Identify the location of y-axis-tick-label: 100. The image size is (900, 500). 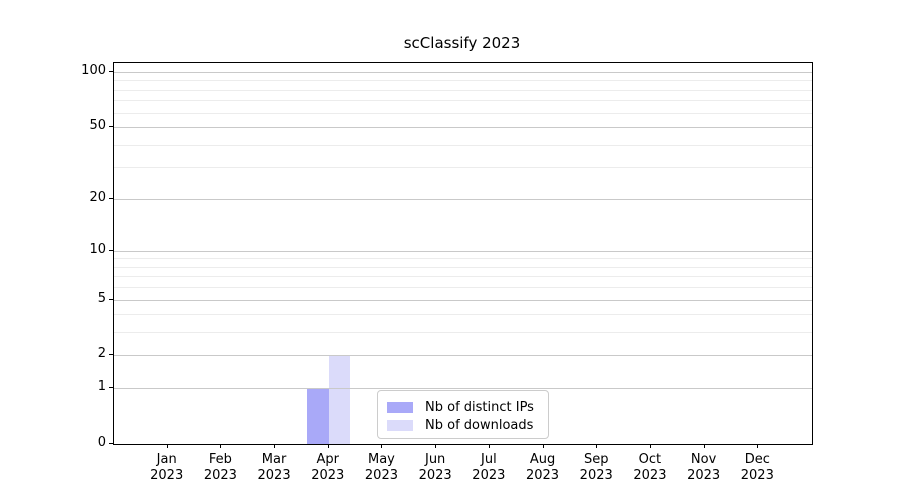
(93, 71).